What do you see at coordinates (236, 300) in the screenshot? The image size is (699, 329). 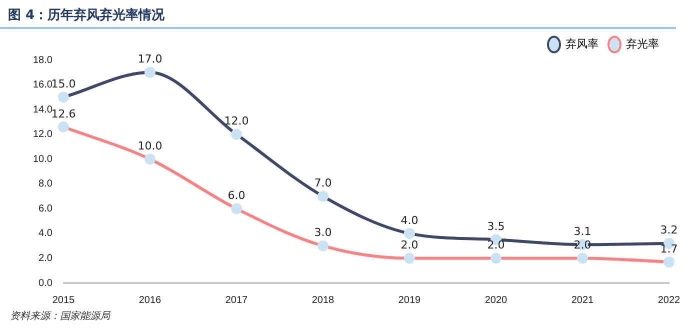 I see `x-tick-label: 2017` at bounding box center [236, 300].